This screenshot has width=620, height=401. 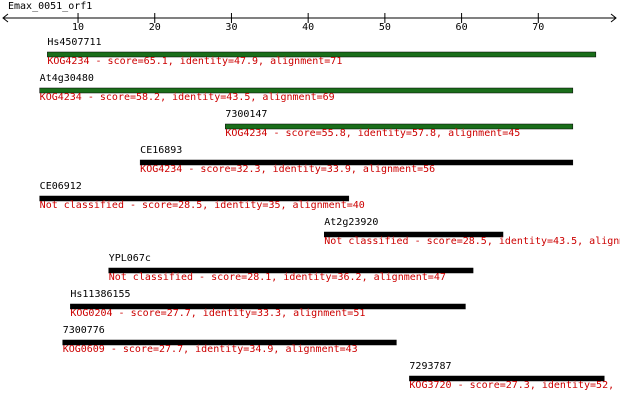 I want to click on x-tick-label: 50, so click(x=385, y=27).